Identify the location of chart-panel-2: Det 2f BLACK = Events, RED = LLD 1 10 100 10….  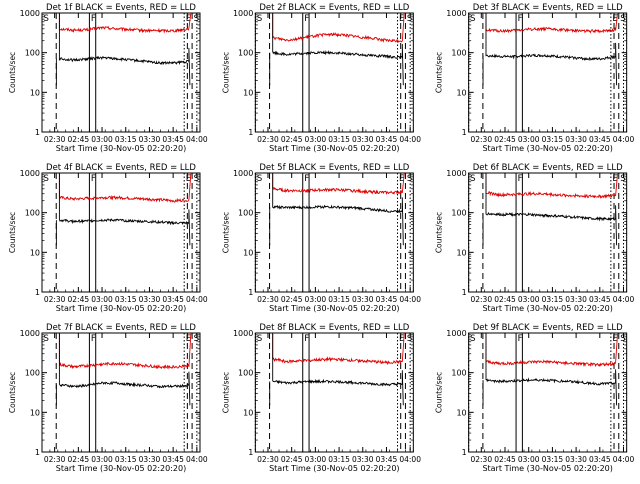
(321, 78).